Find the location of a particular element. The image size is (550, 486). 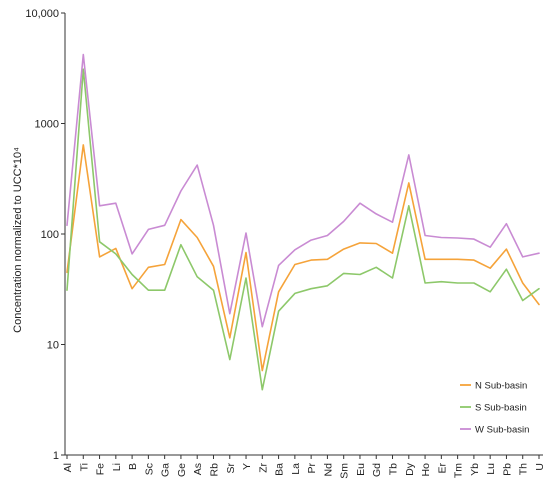

x-tick-label: Tm is located at coordinates (459, 470).